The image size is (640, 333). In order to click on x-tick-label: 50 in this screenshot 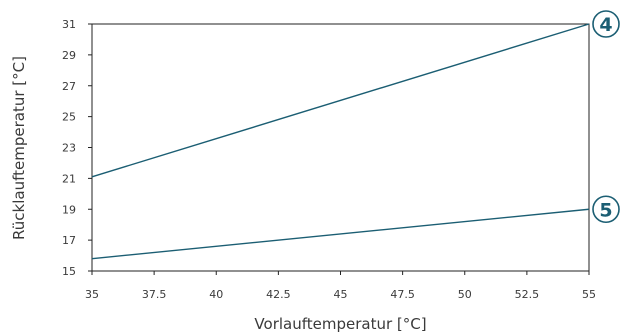, I will do `click(465, 294)`.